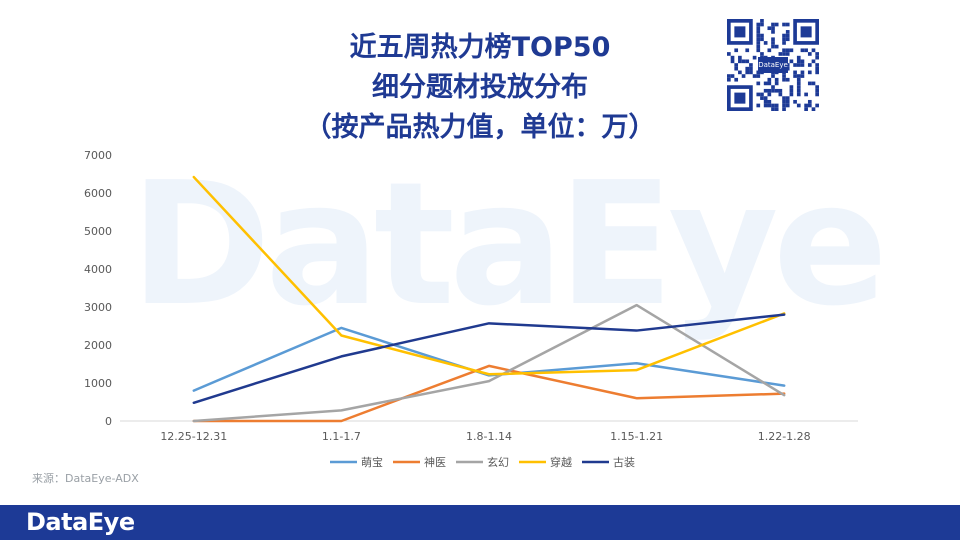  I want to click on y-tick-label: 1000, so click(98, 383).